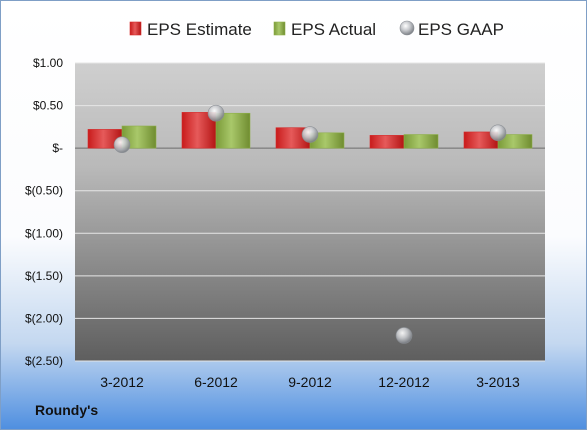 This screenshot has width=587, height=430. I want to click on bars, so click(310, 130).